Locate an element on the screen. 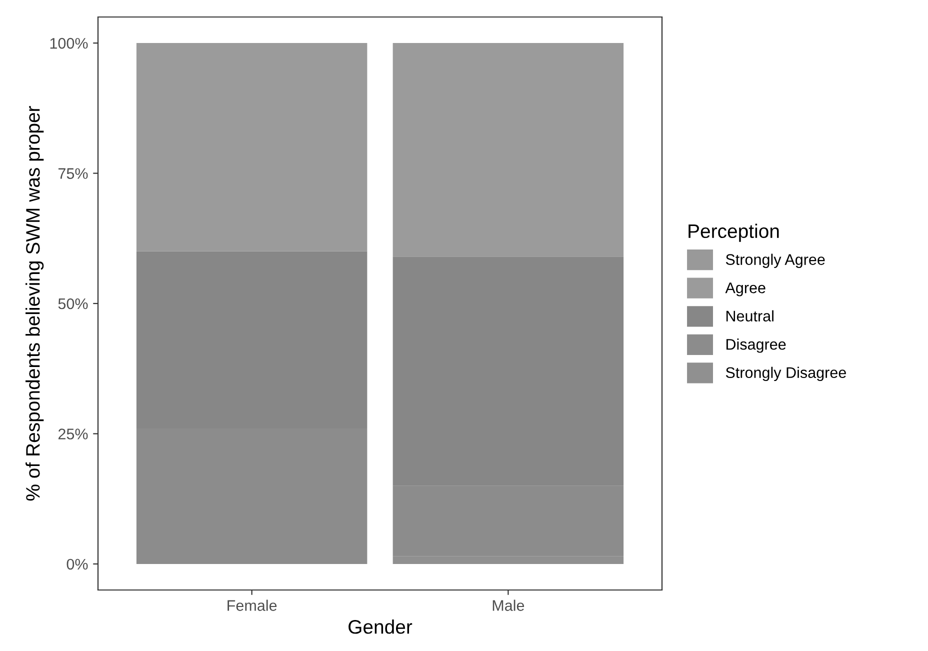 The image size is (928, 651). legend-label: Strongly Agree is located at coordinates (775, 261).